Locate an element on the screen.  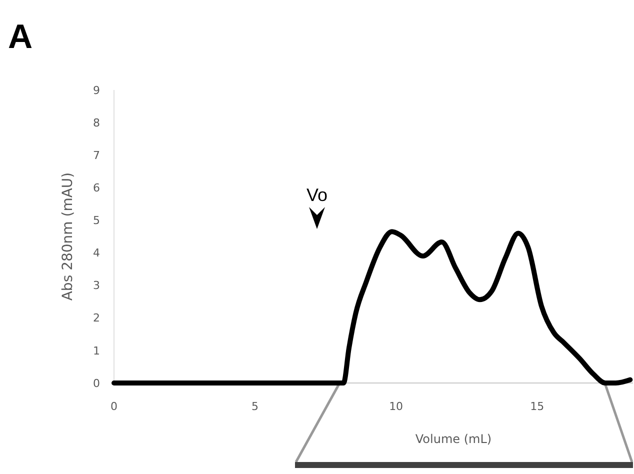
y-tick-label: 5 is located at coordinates (96, 221).